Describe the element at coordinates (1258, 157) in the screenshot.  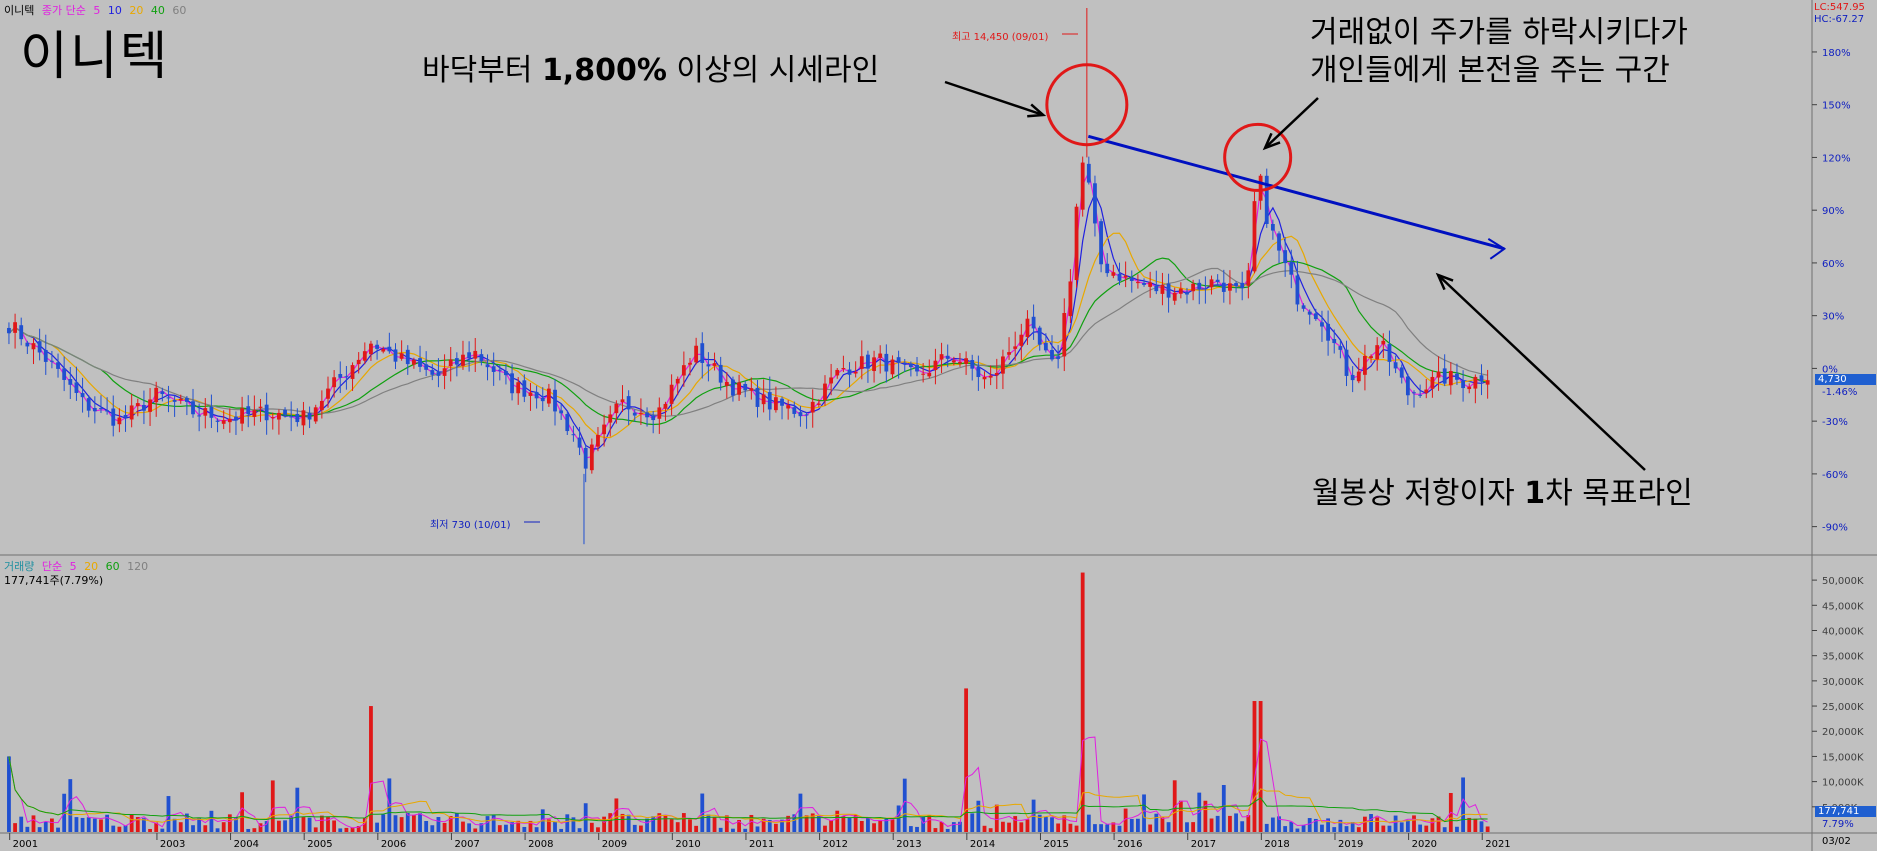
I see `second-peak-circle` at that location.